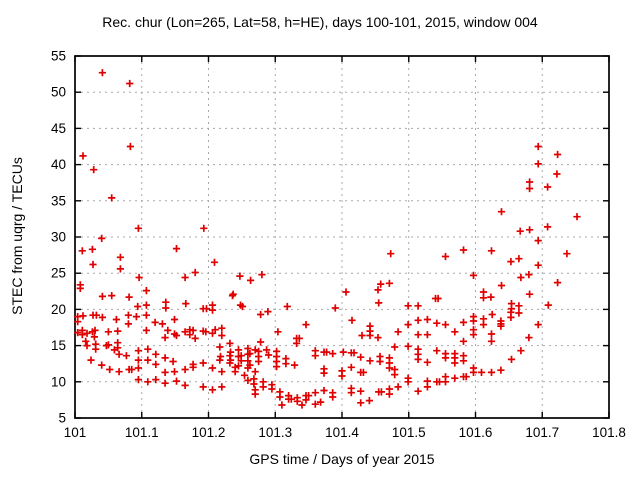  I want to click on y-tick-label: 10, so click(58, 381).